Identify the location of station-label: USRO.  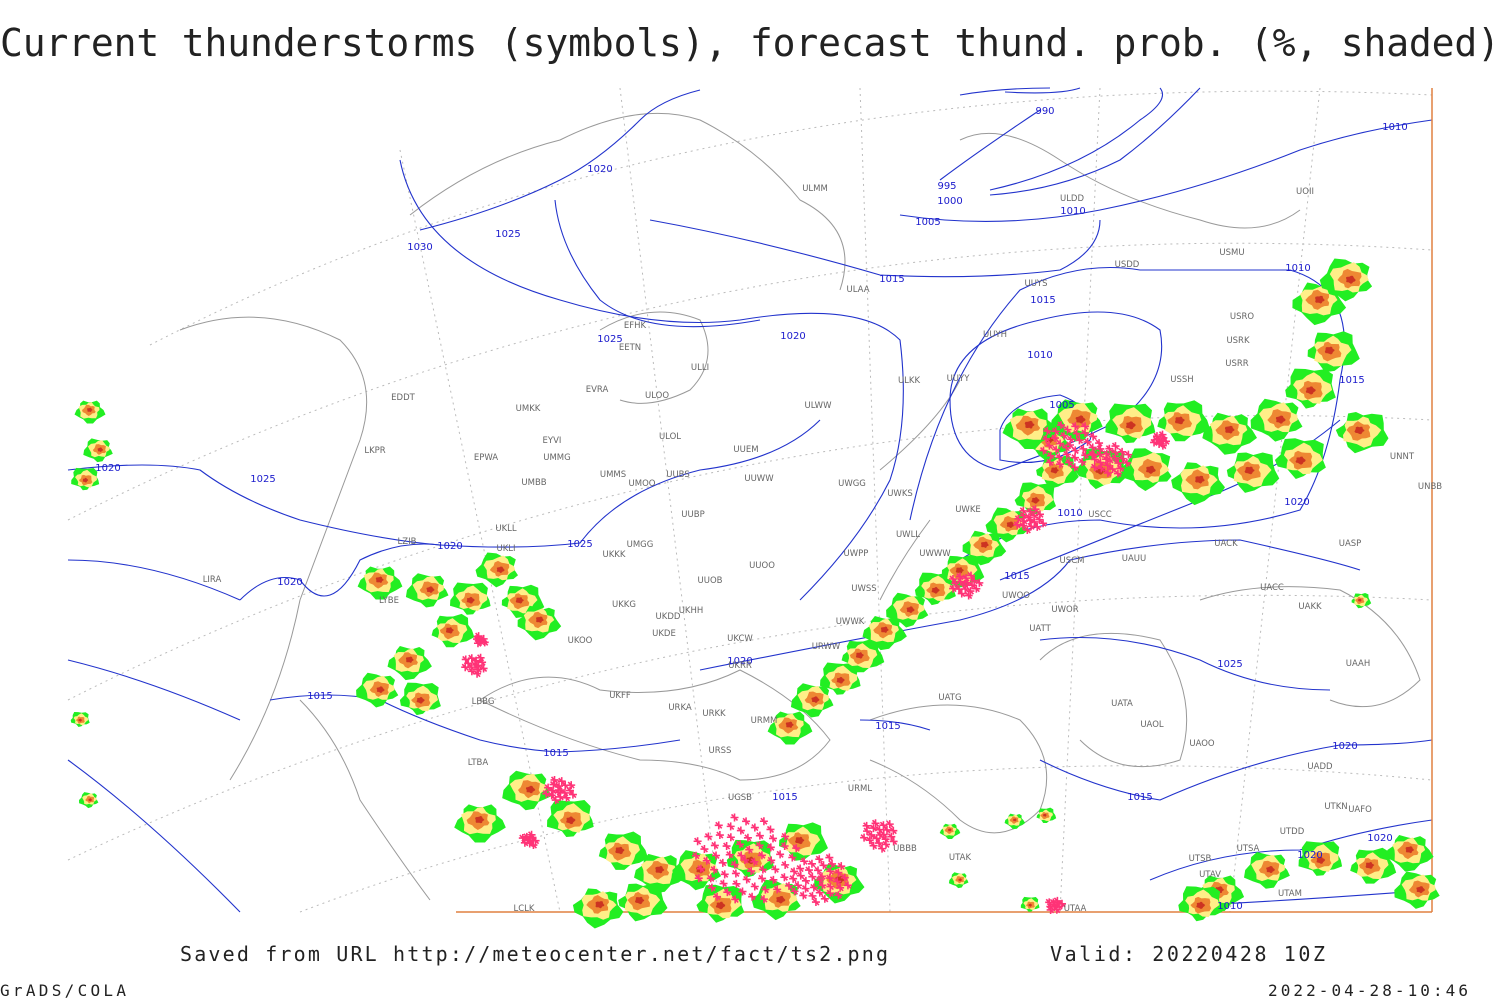
(1242, 317).